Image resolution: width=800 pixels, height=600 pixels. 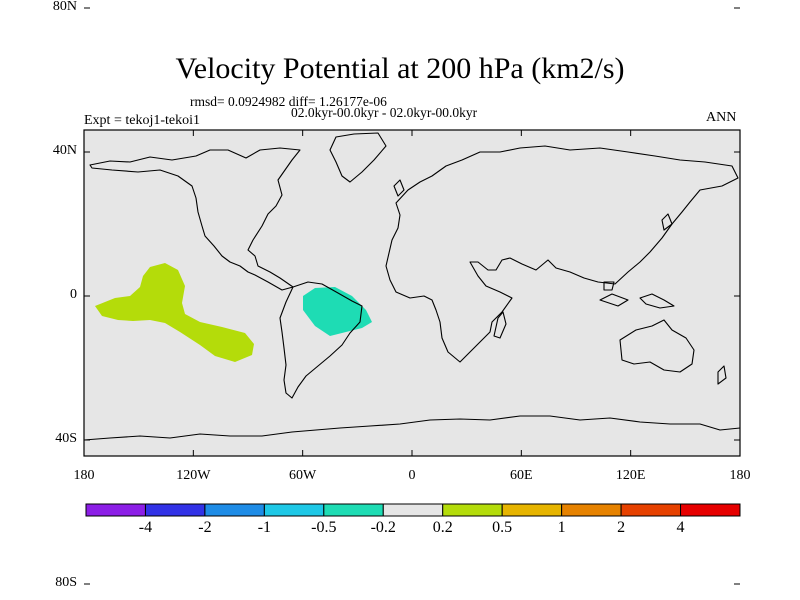 I want to click on x-tick-label: 0, so click(x=412, y=475).